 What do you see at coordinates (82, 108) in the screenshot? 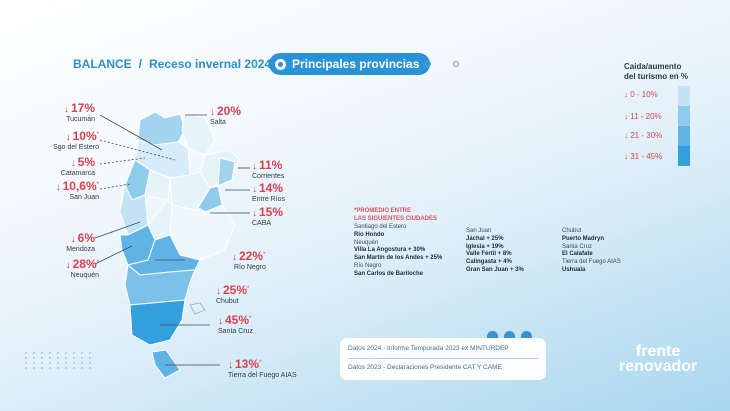
I see `province-value: 17%` at bounding box center [82, 108].